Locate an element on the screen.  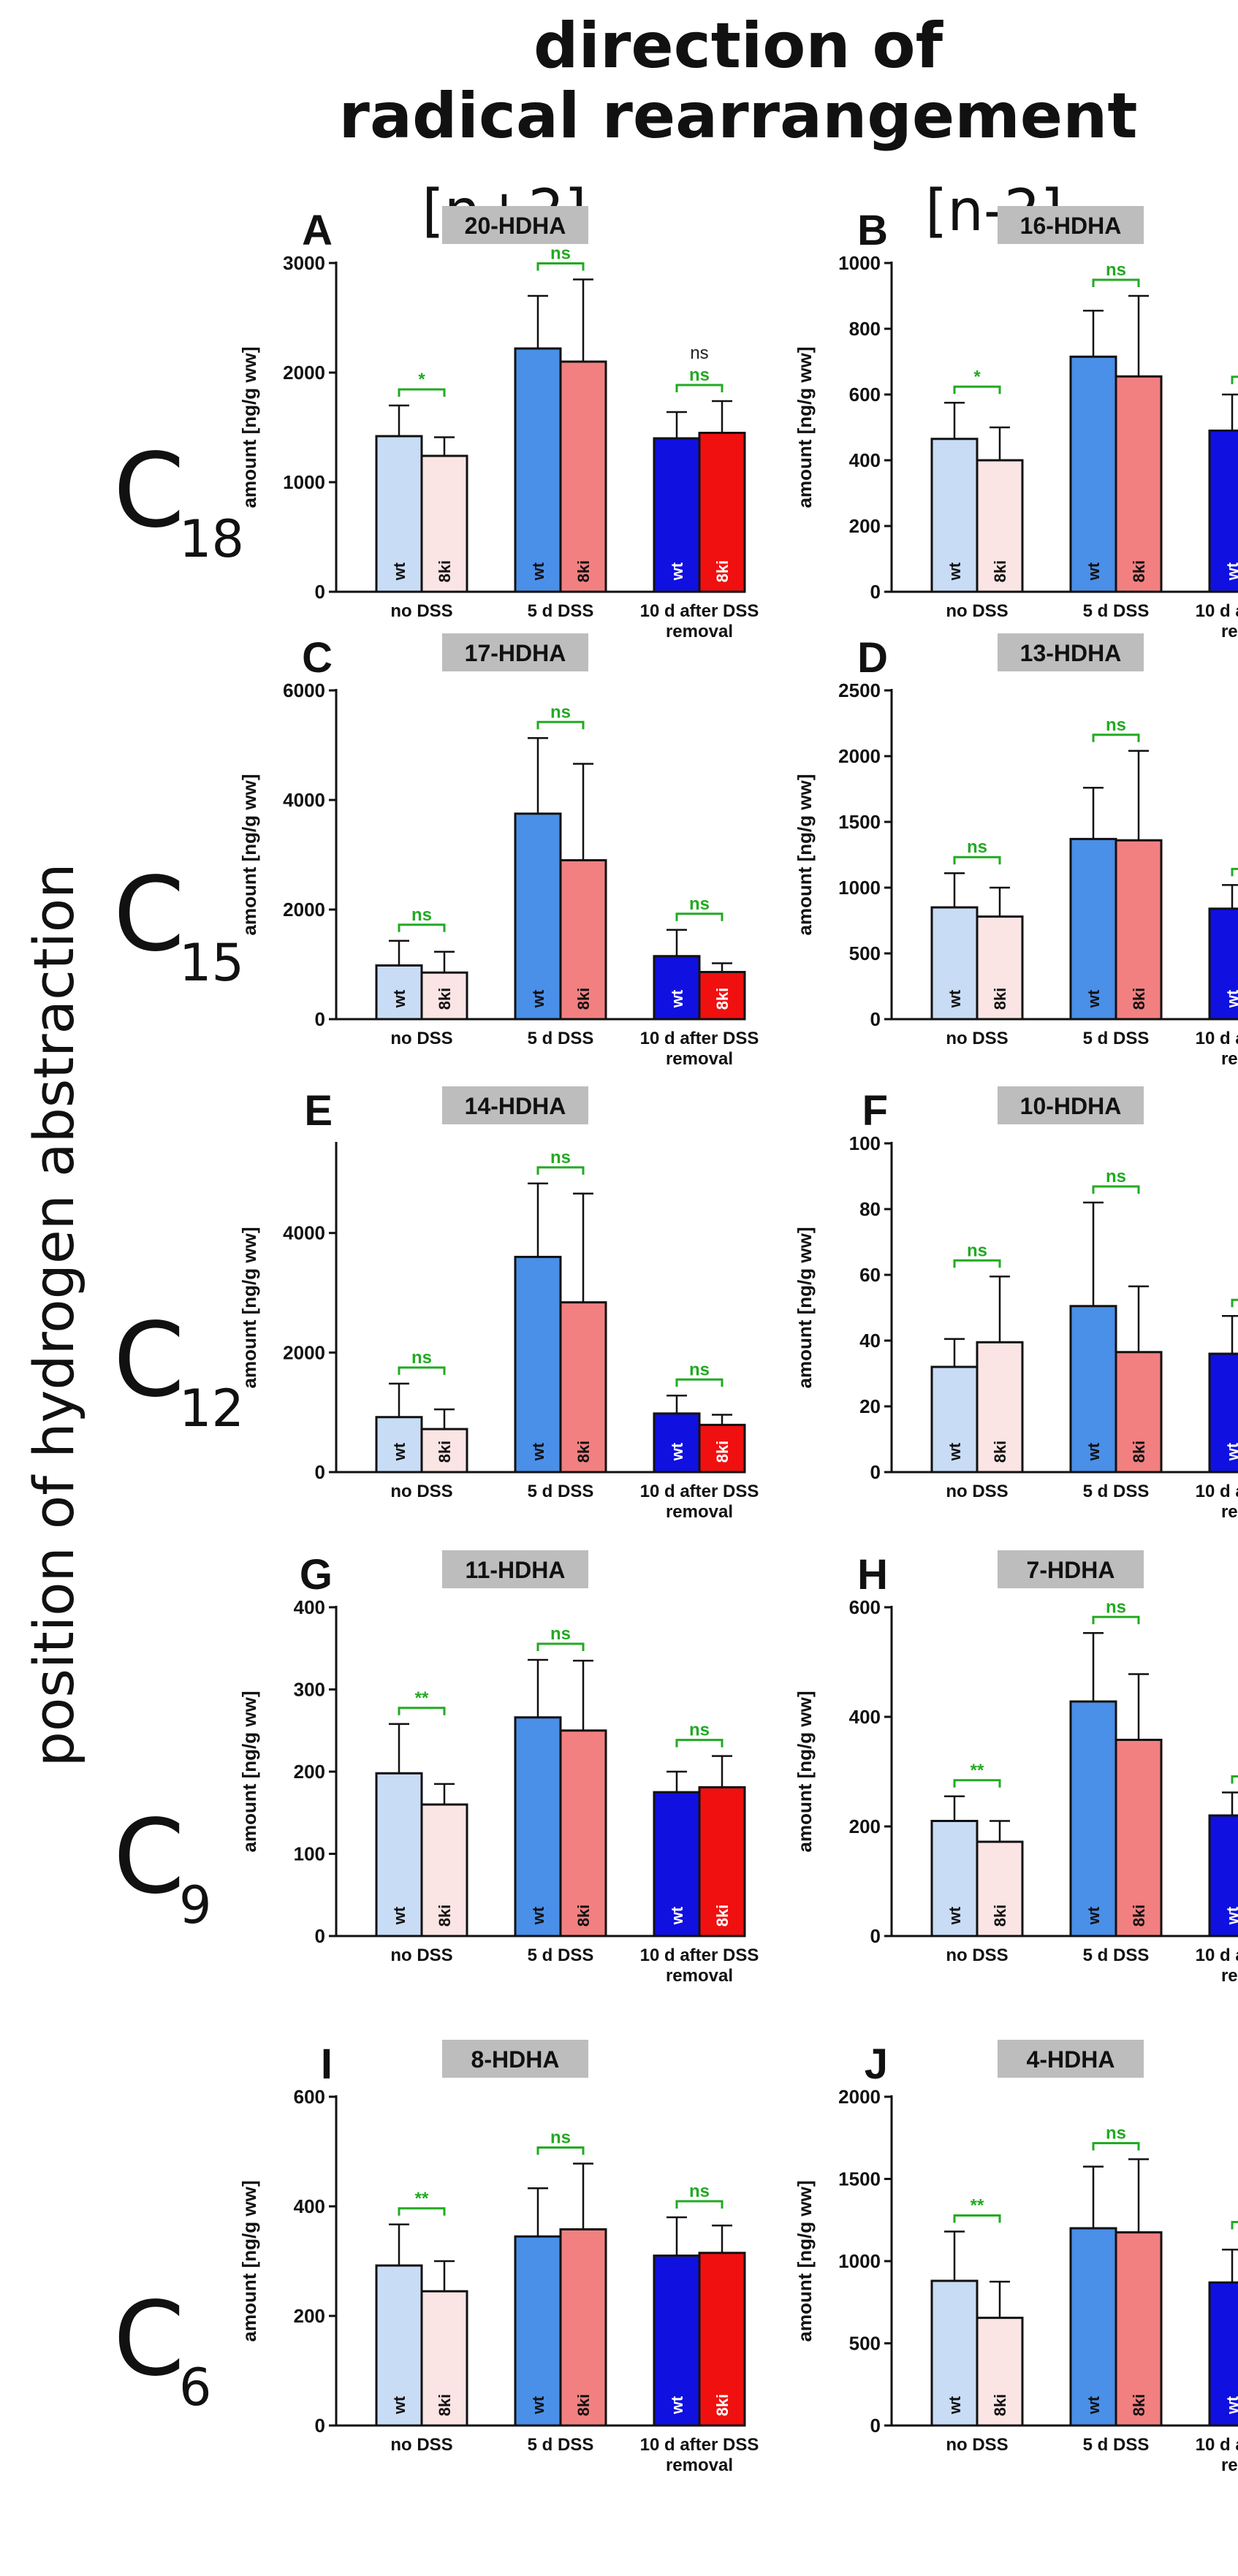
significance-label: ** is located at coordinates (977, 1770).